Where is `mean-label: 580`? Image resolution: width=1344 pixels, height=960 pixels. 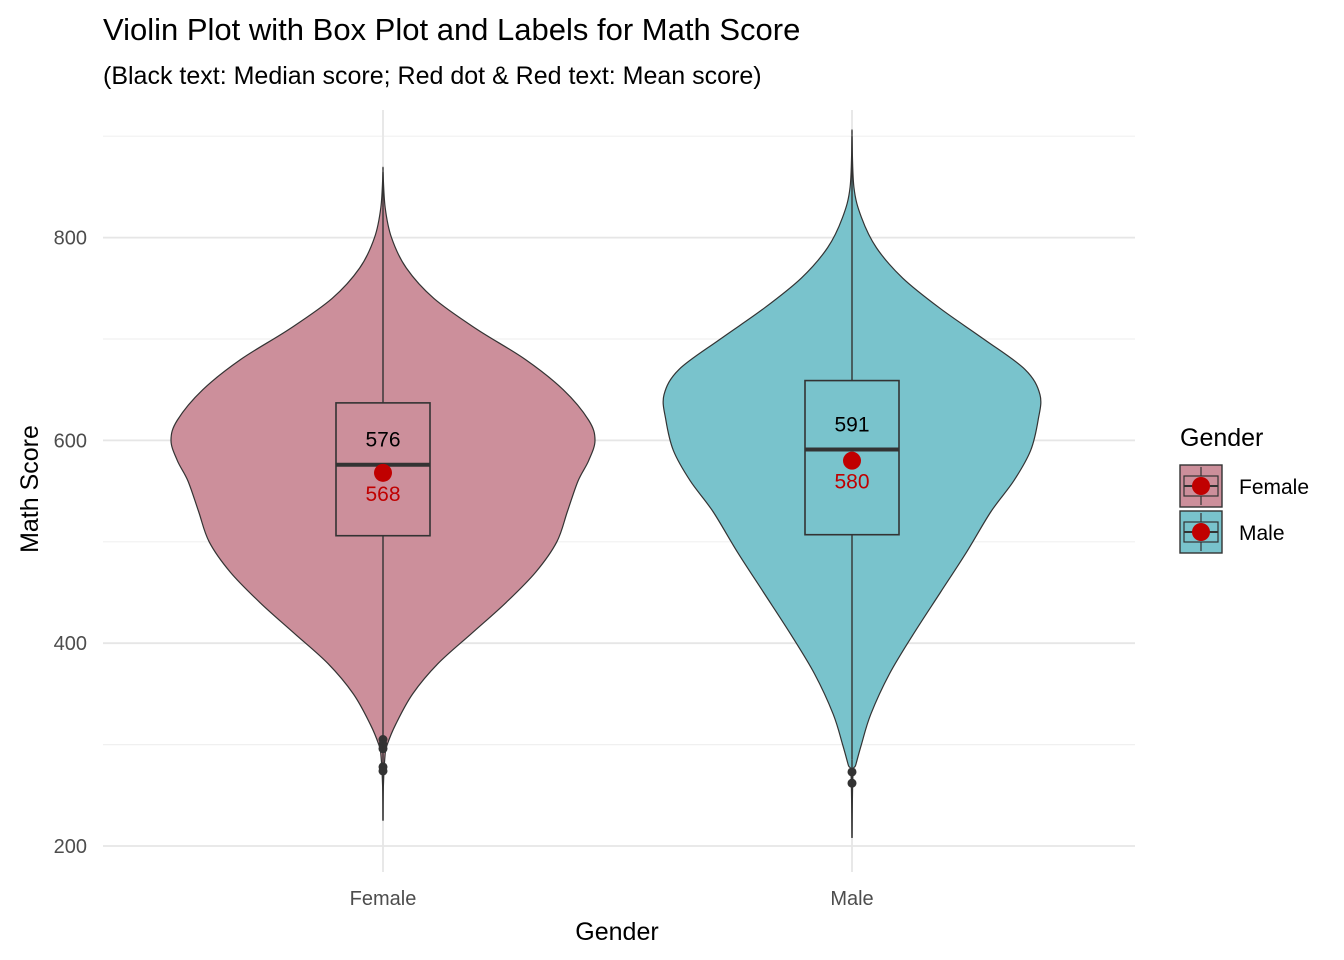
mean-label: 580 is located at coordinates (851, 482).